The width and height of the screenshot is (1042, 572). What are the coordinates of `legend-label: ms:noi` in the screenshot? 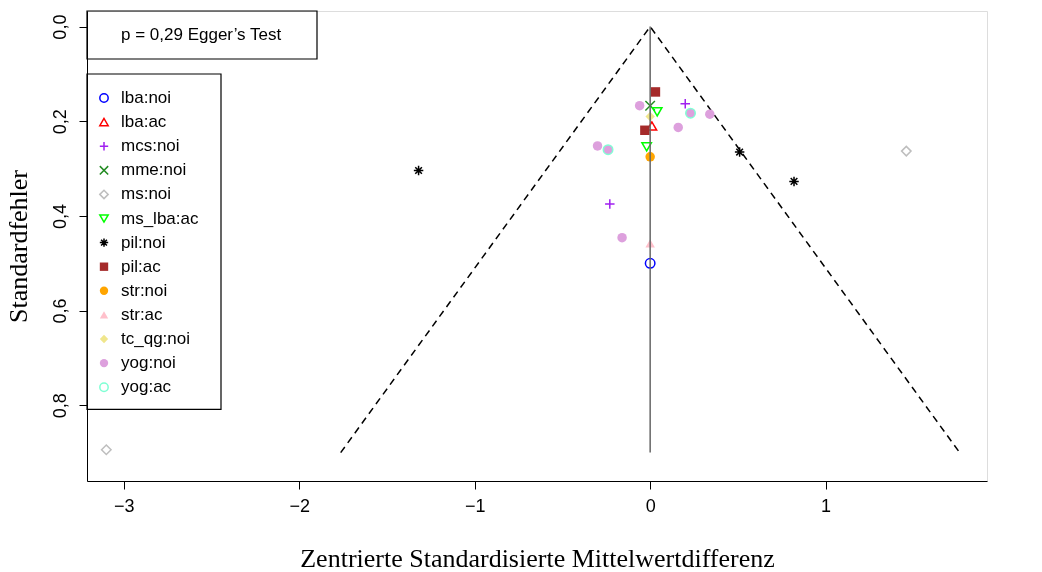 It's located at (146, 194).